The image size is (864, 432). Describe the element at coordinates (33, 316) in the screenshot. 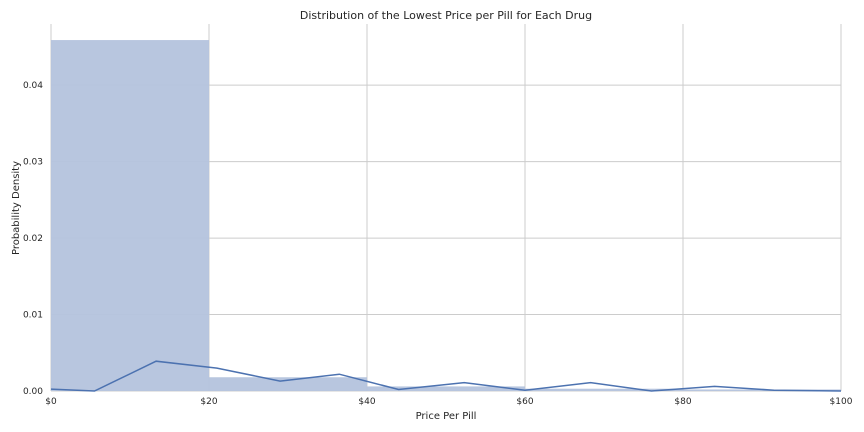

I see `y-tick-label: 0.01` at that location.